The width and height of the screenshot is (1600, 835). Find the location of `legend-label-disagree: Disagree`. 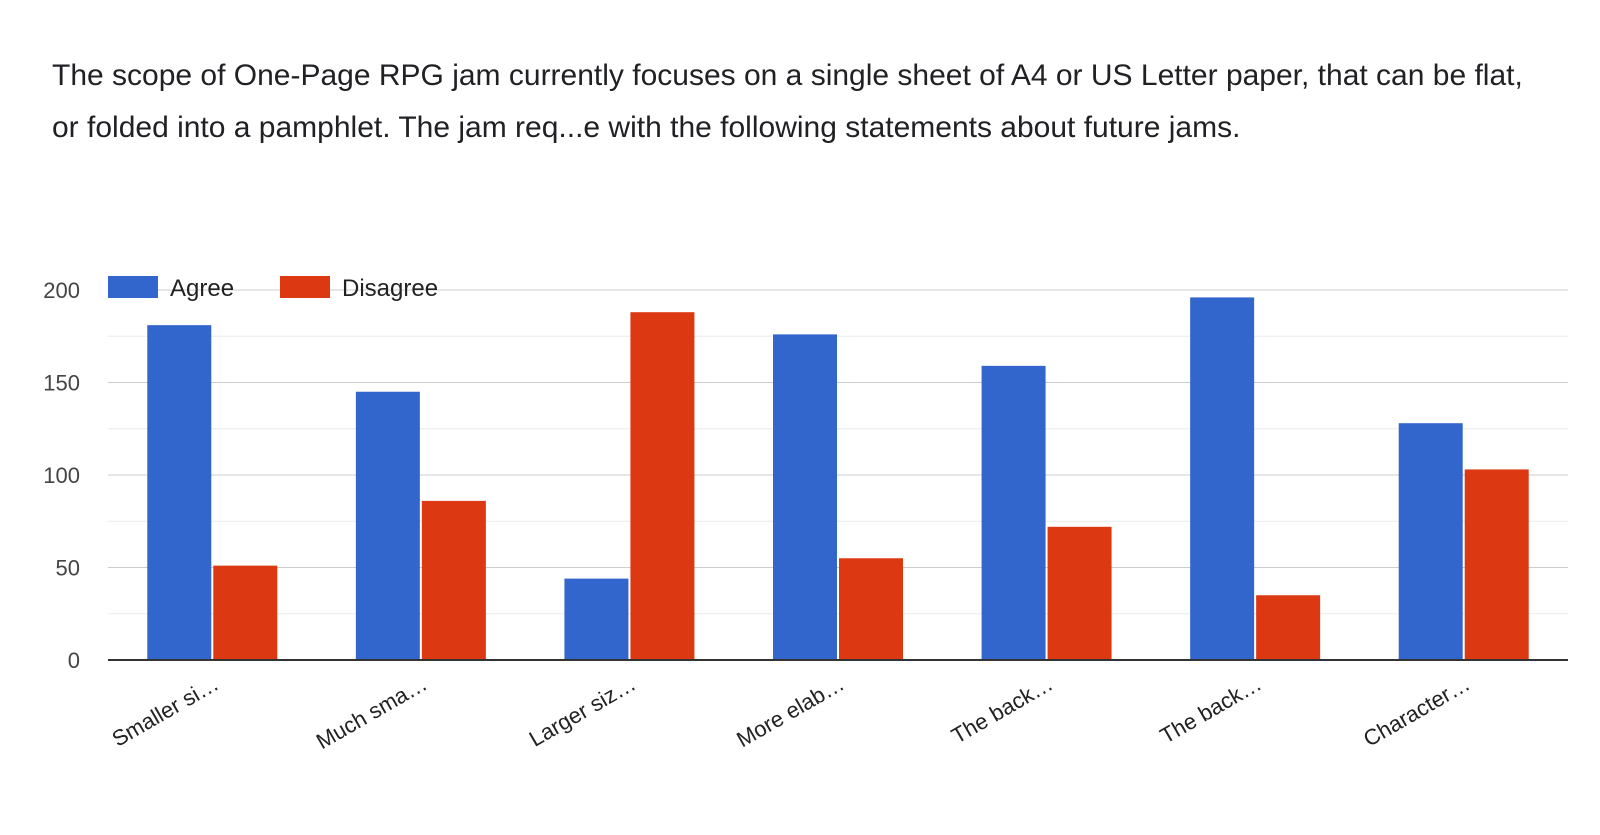

legend-label-disagree: Disagree is located at coordinates (390, 288).